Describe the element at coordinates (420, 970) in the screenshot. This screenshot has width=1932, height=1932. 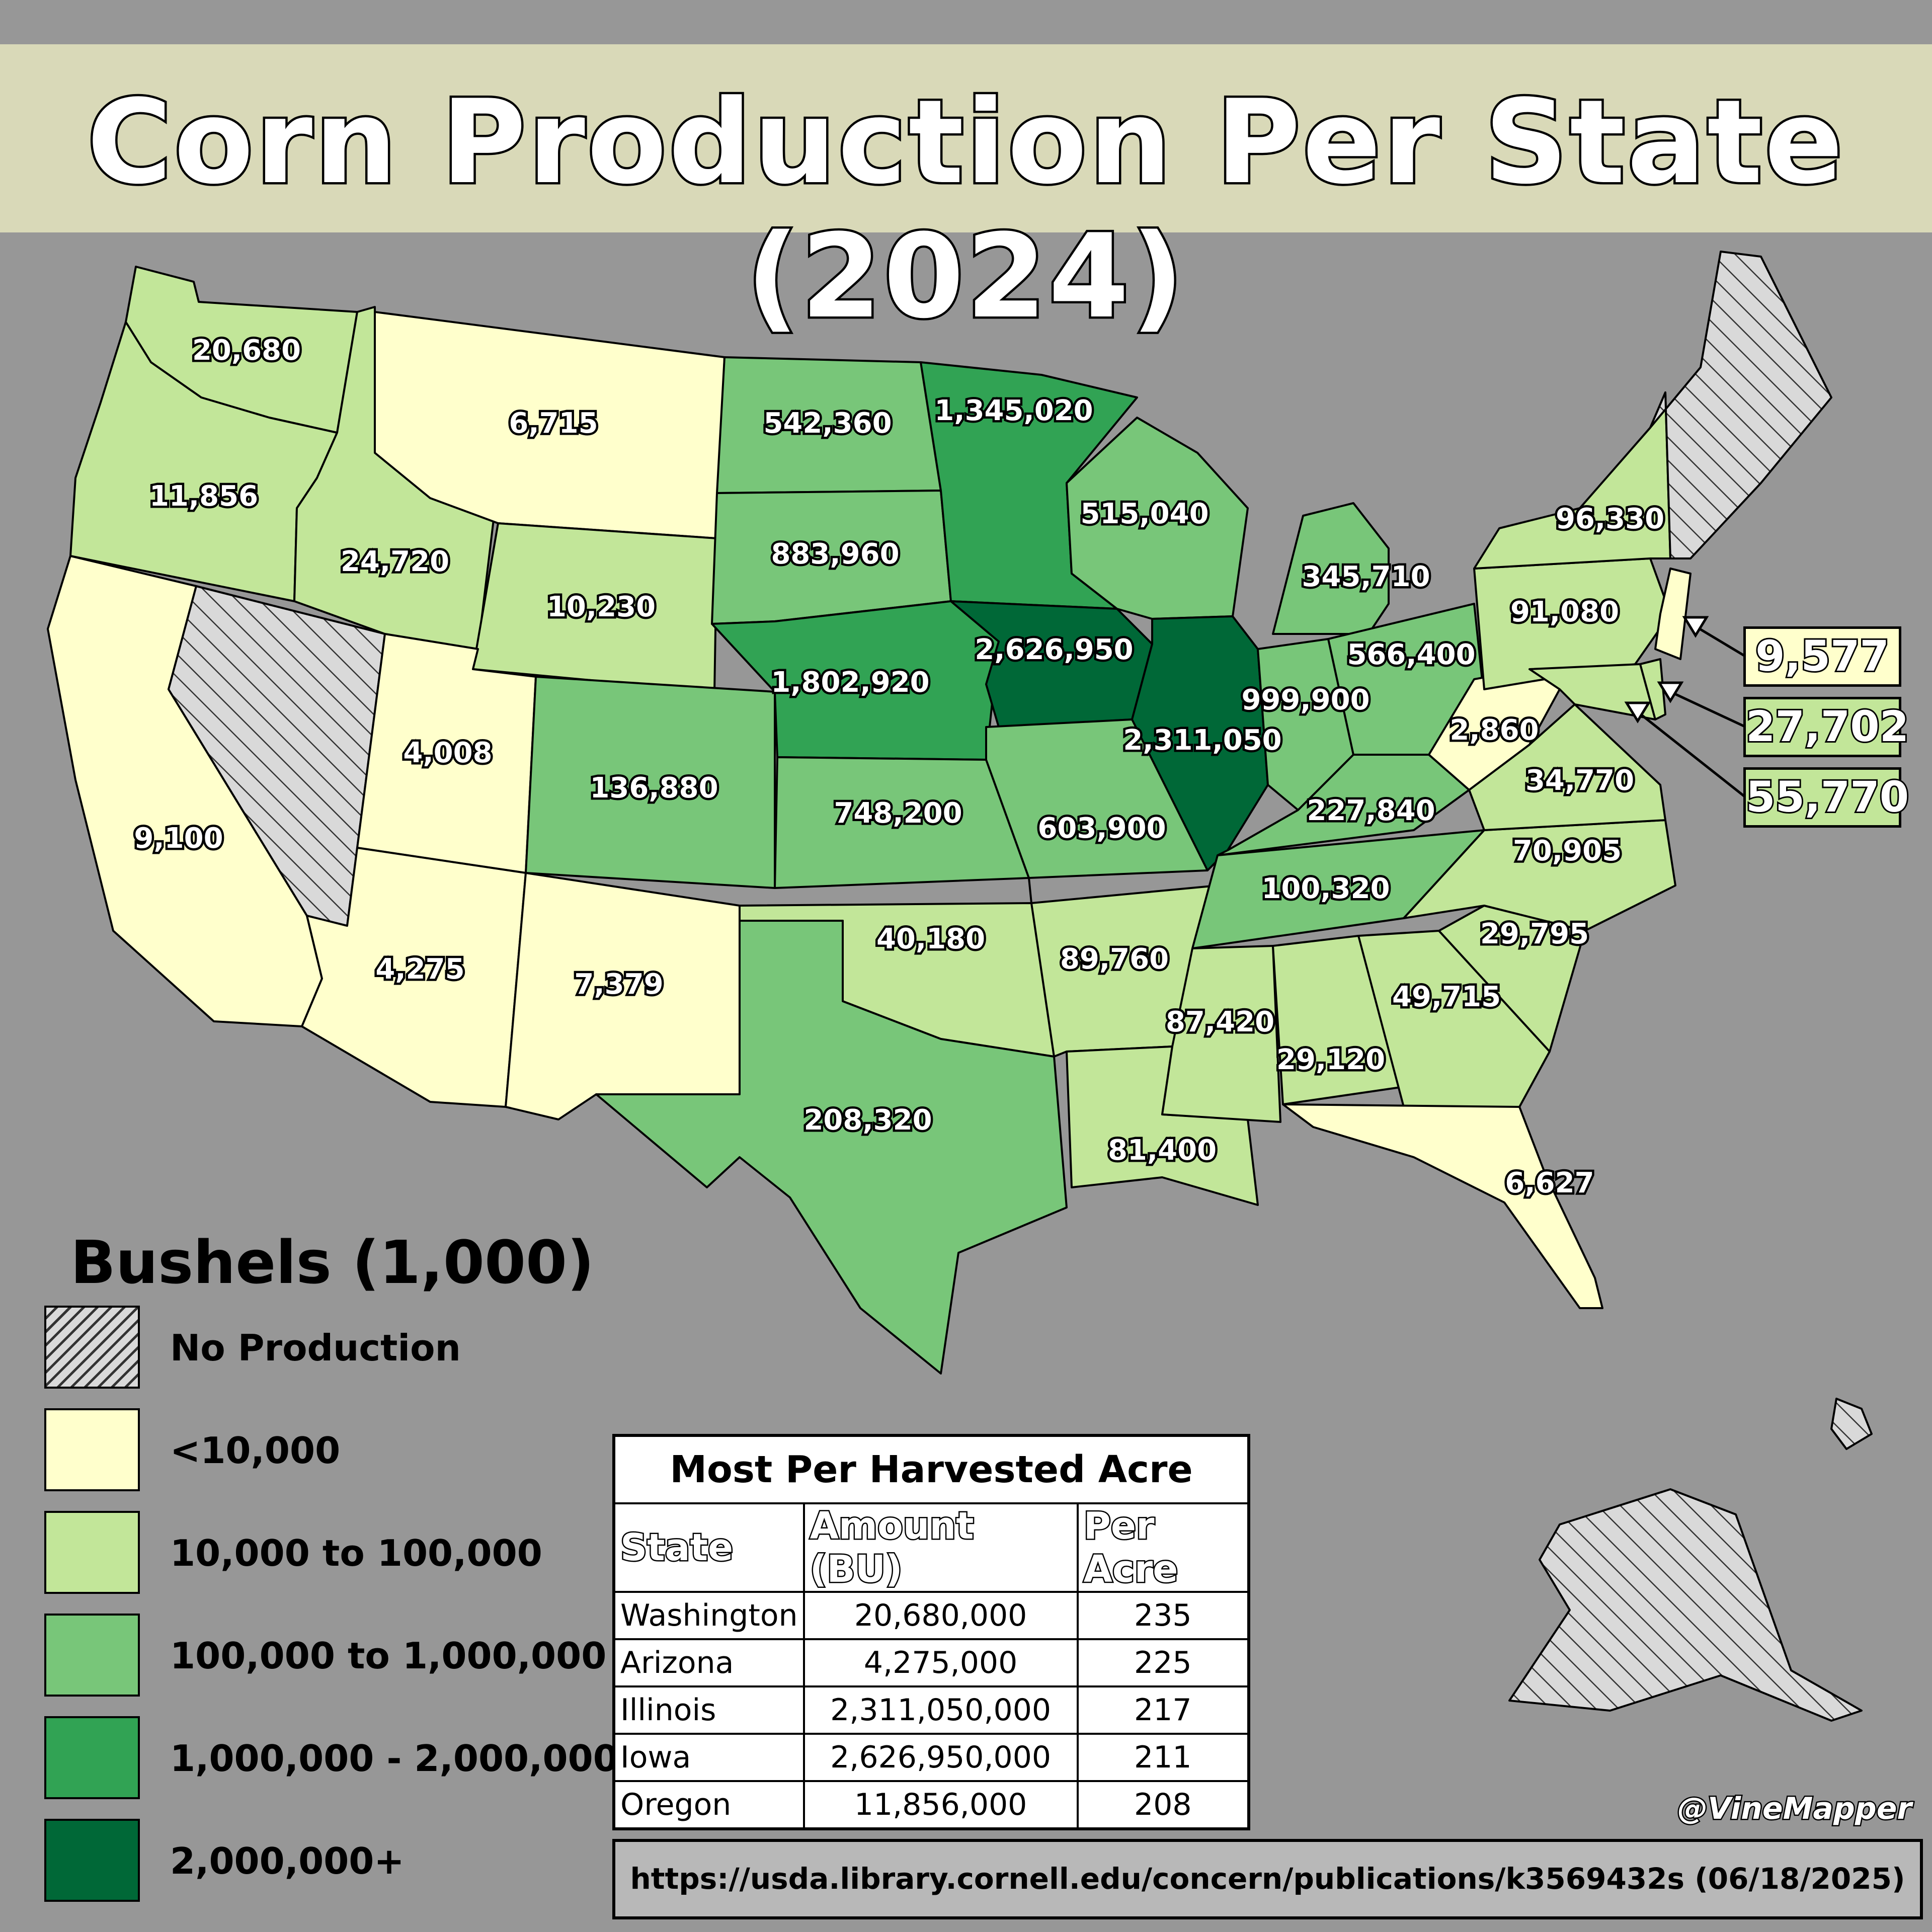
I see `state-label-arizona: 4,275` at that location.